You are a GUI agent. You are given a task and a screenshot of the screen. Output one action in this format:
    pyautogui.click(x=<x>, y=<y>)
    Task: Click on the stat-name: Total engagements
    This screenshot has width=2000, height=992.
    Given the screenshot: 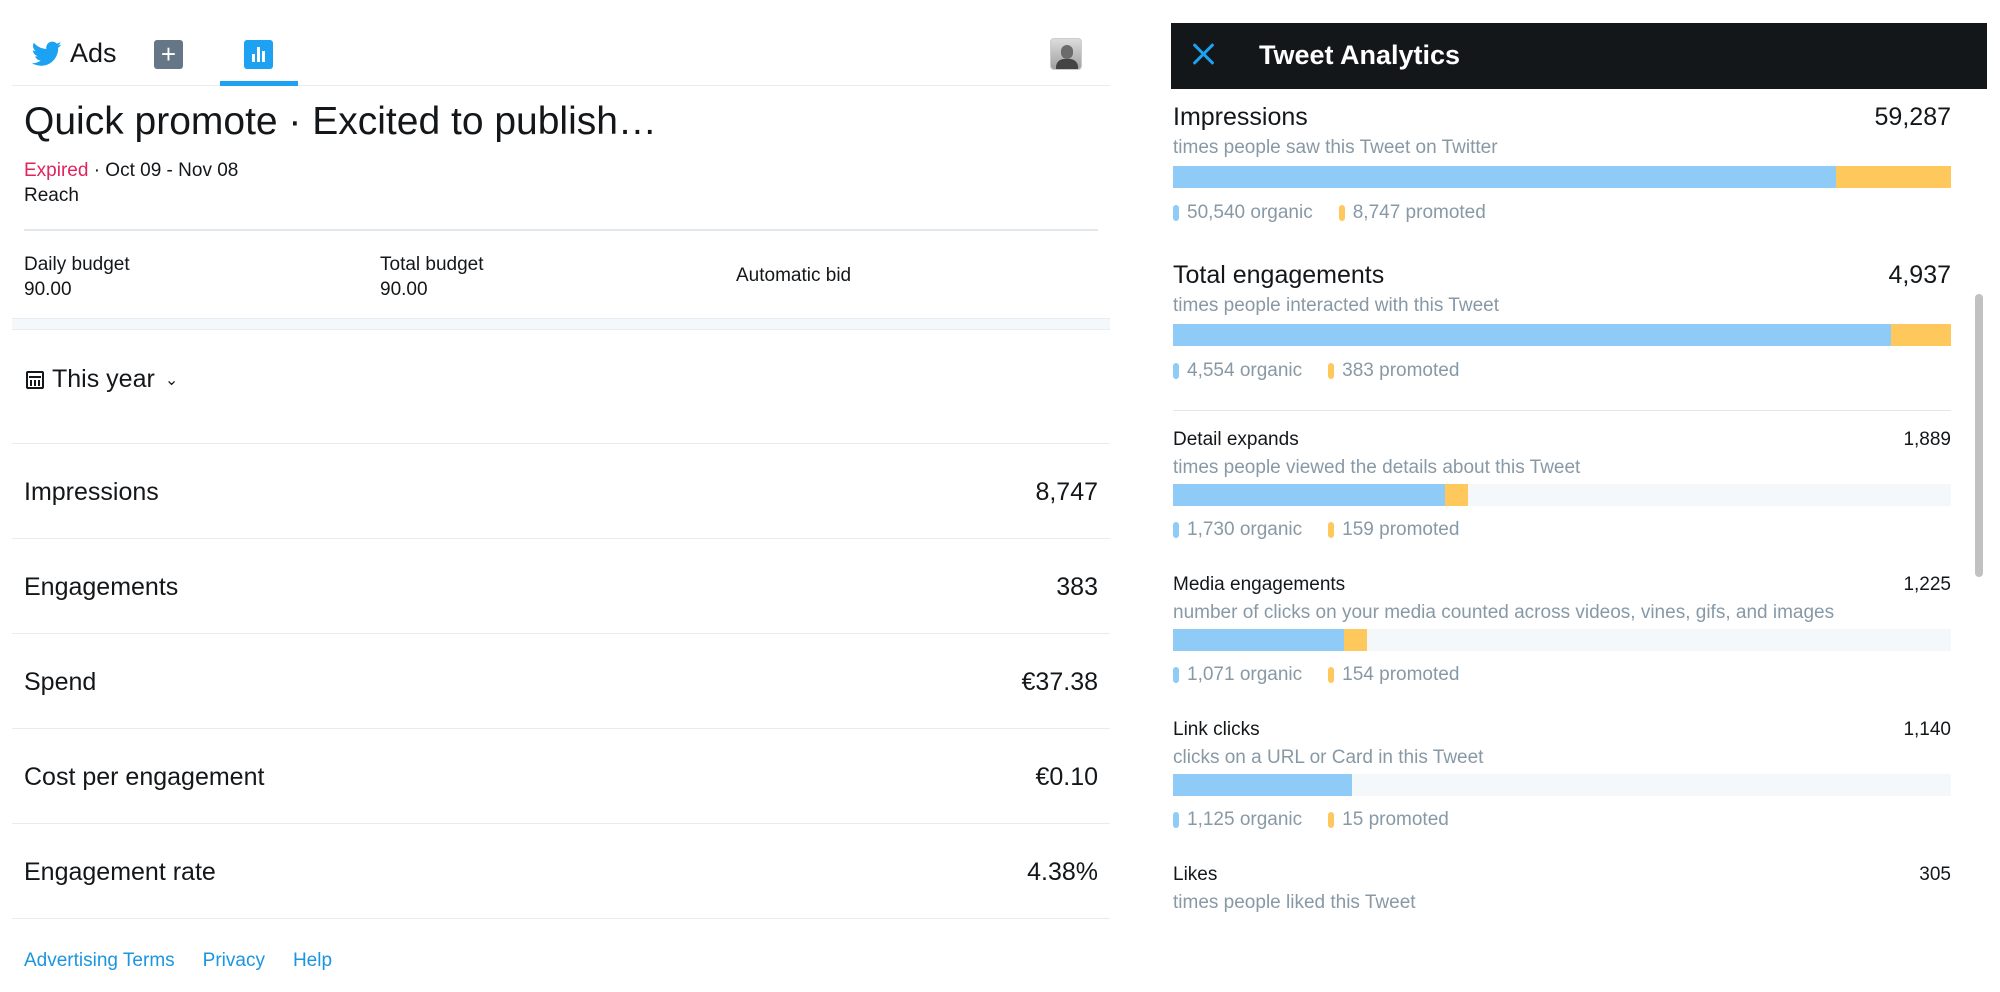 What is the action you would take?
    pyautogui.click(x=1279, y=275)
    